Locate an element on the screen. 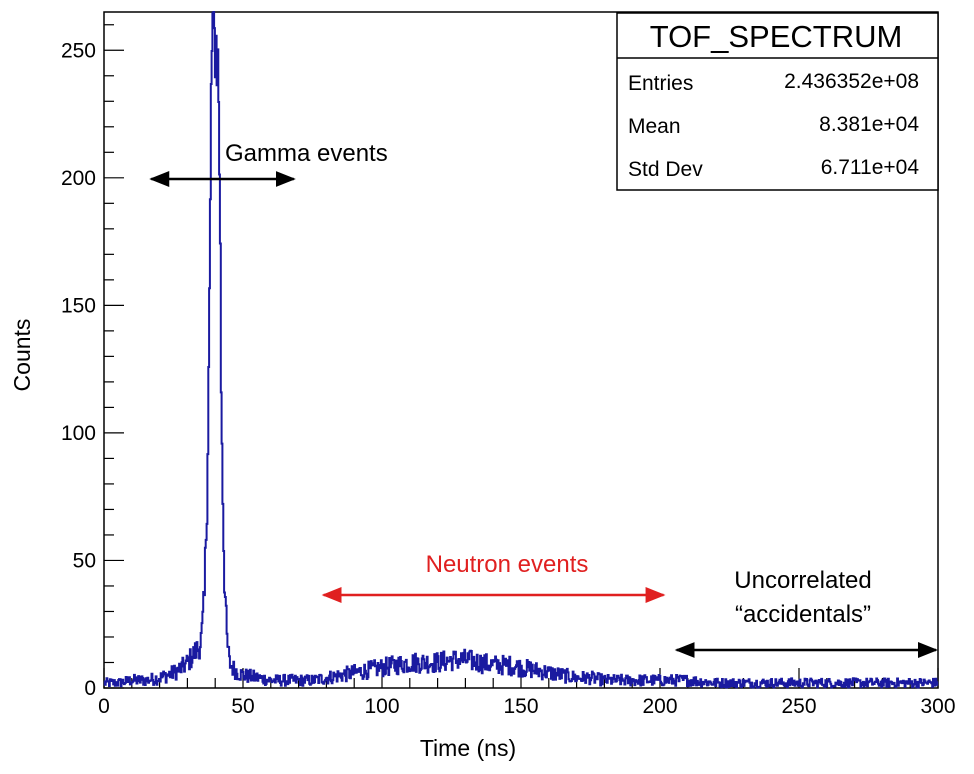 This screenshot has width=974, height=774. x-tick-label: 50 is located at coordinates (242, 706).